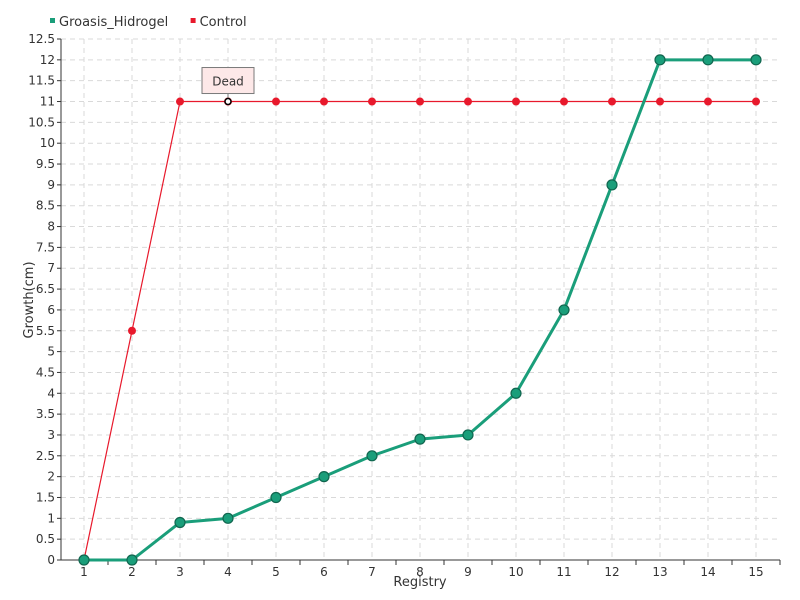 Image resolution: width=800 pixels, height=600 pixels. I want to click on x-tick-label: 14, so click(707, 572).